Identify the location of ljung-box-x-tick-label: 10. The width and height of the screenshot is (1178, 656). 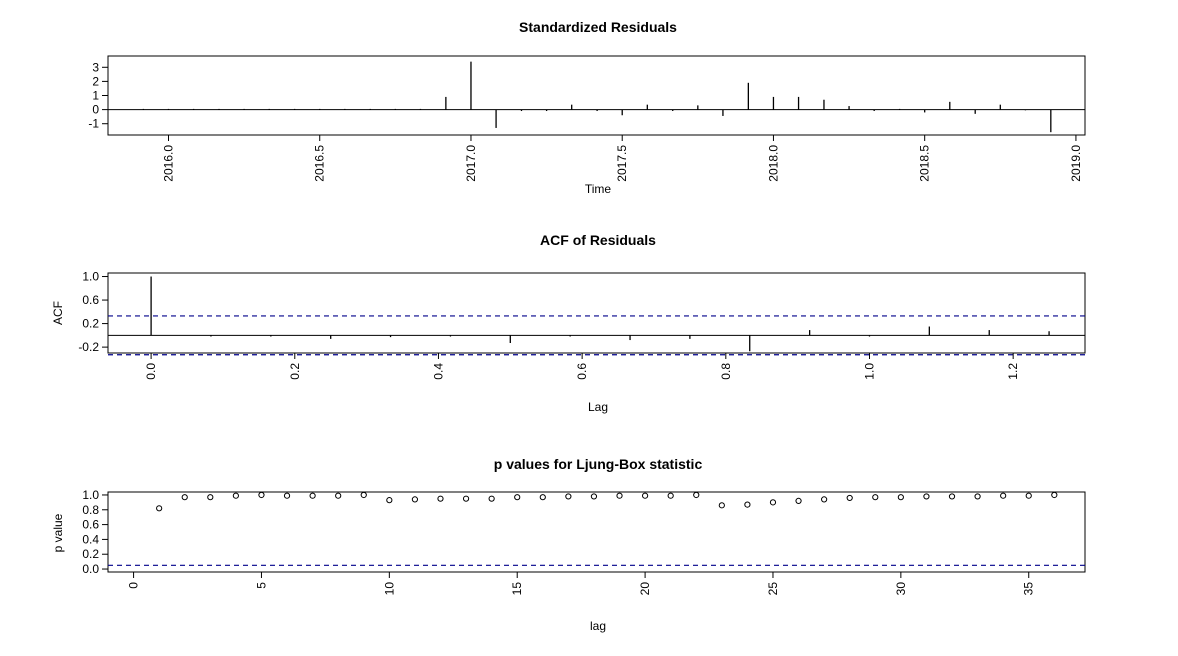
(389, 589).